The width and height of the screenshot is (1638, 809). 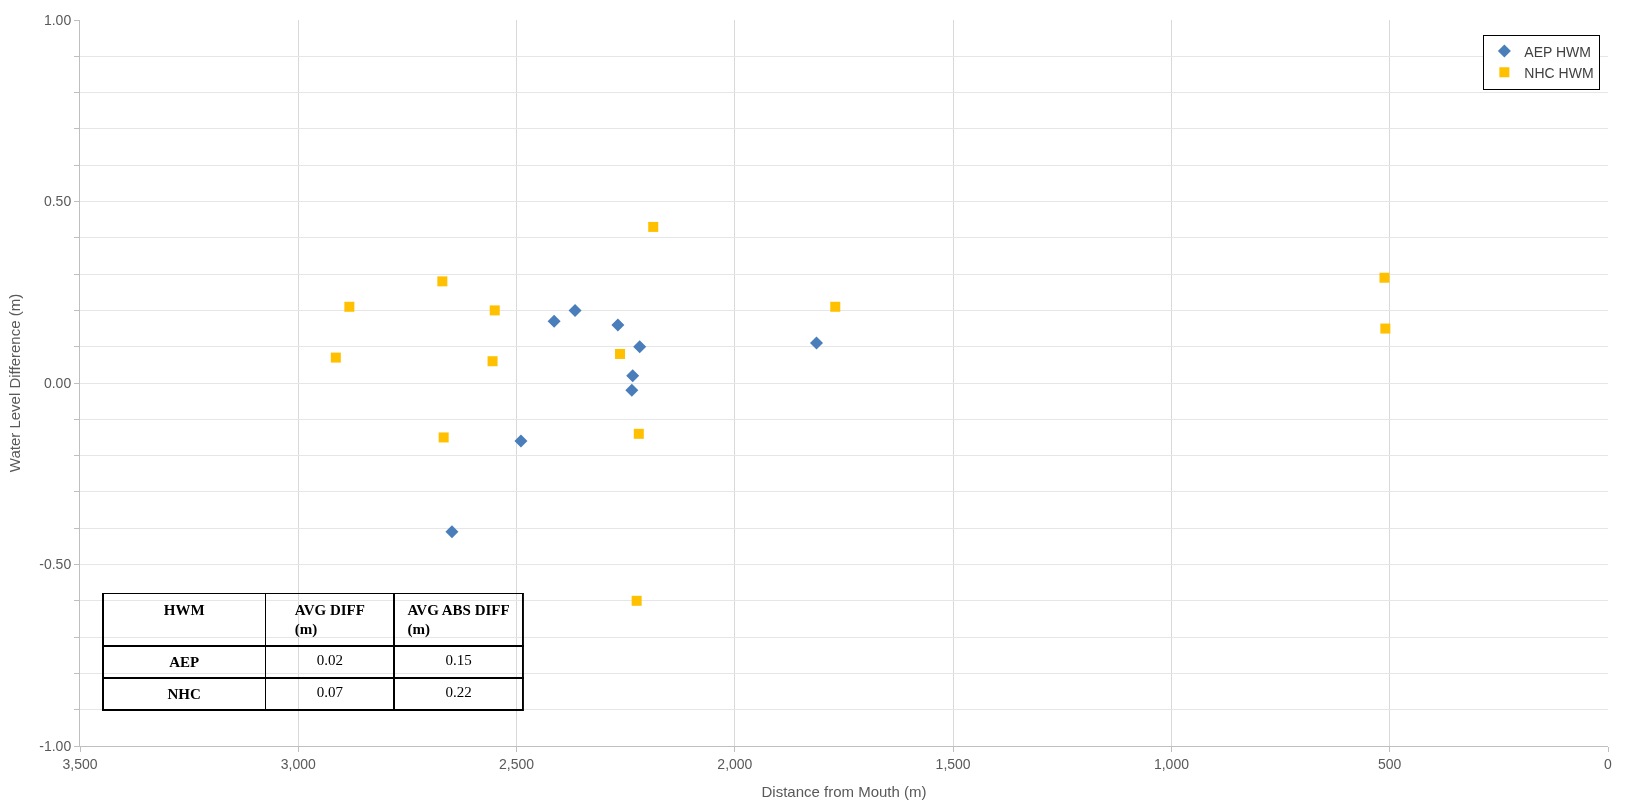 What do you see at coordinates (517, 763) in the screenshot?
I see `x-tick-label: 2,500` at bounding box center [517, 763].